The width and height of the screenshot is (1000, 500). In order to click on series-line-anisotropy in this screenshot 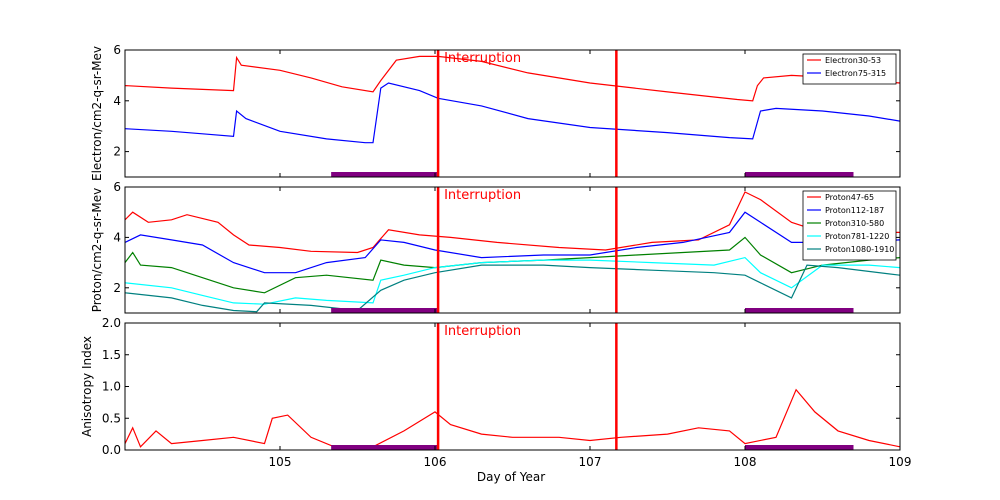, I will do `click(512, 418)`.